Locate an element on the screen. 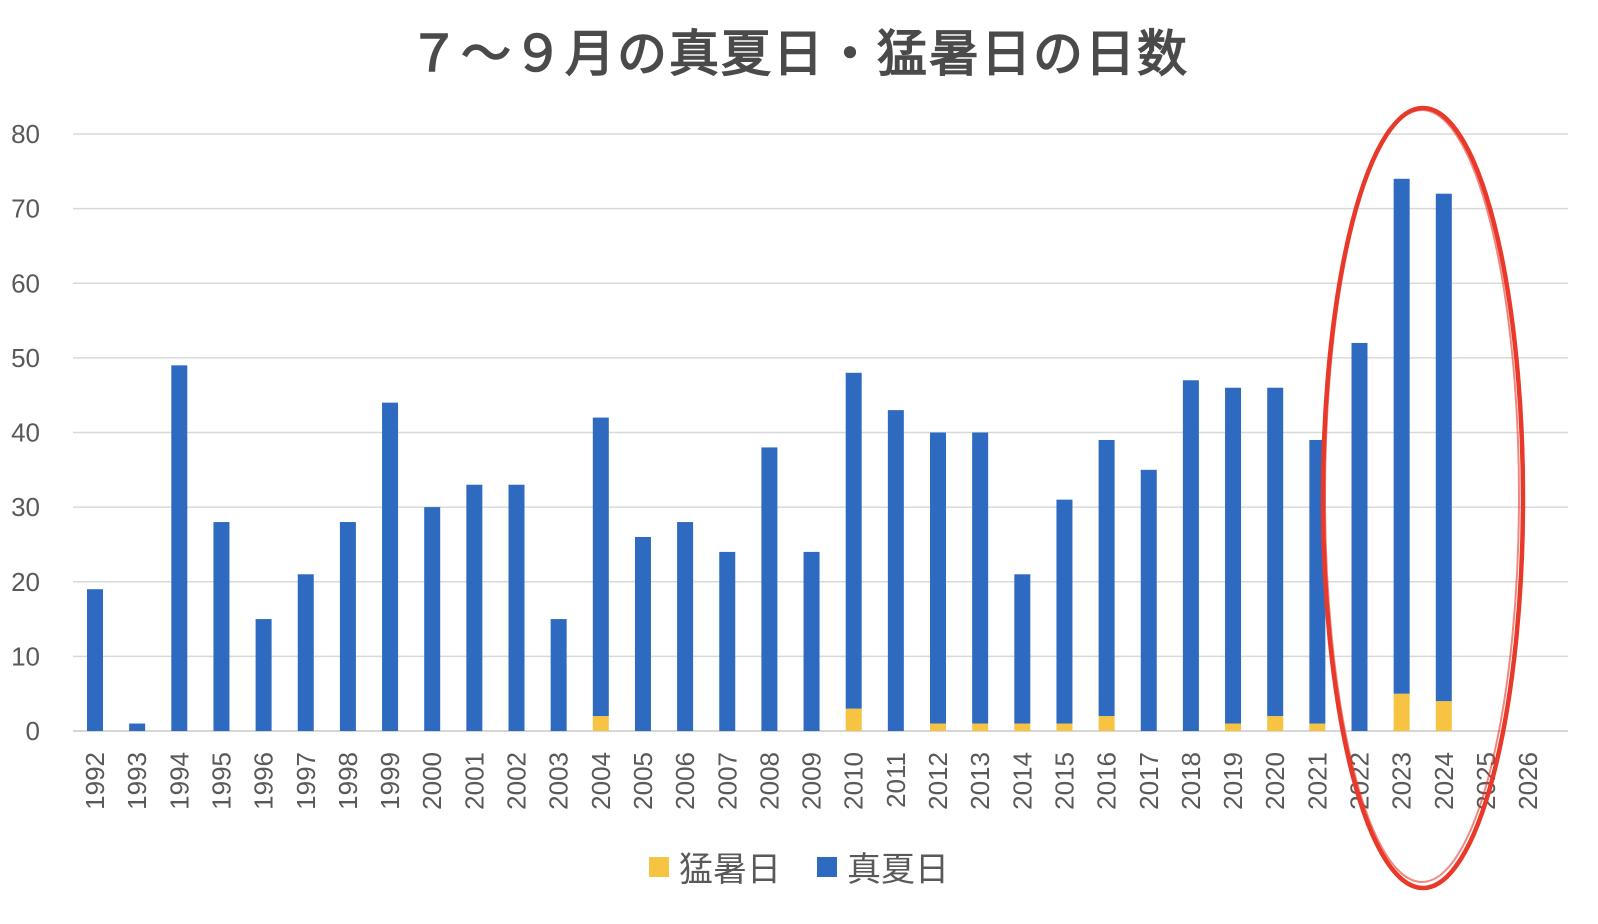  y-tick-label: 30 is located at coordinates (25, 507).